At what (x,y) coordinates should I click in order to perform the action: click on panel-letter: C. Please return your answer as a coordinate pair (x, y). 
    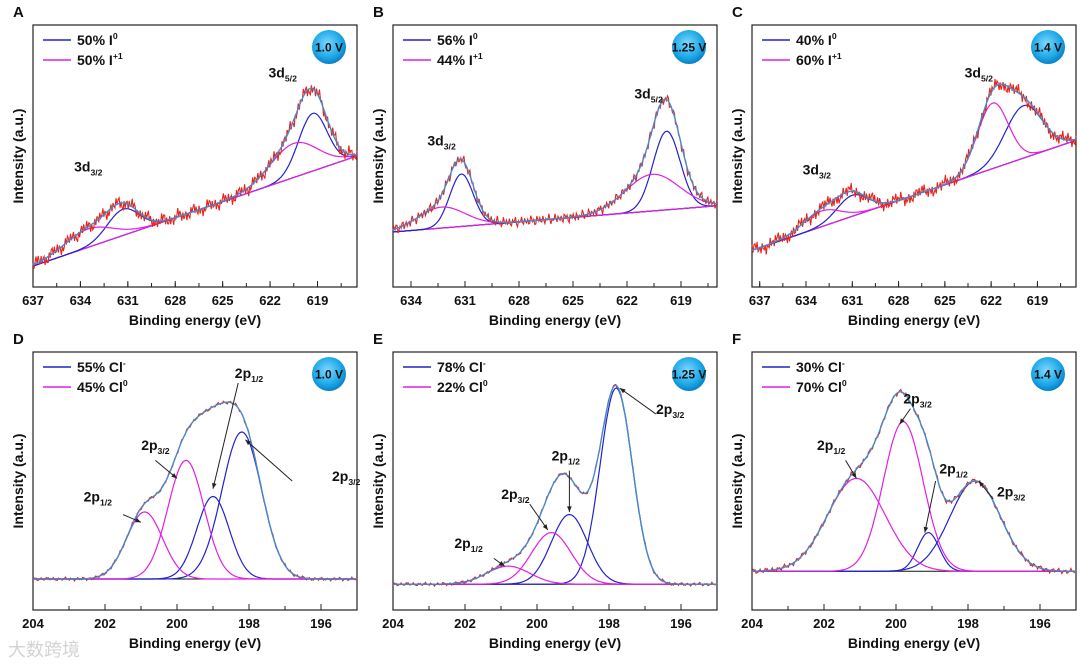
    Looking at the image, I should click on (737, 12).